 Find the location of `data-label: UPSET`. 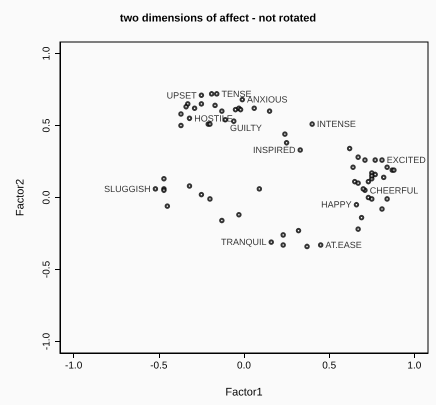

data-label: UPSET is located at coordinates (182, 95).